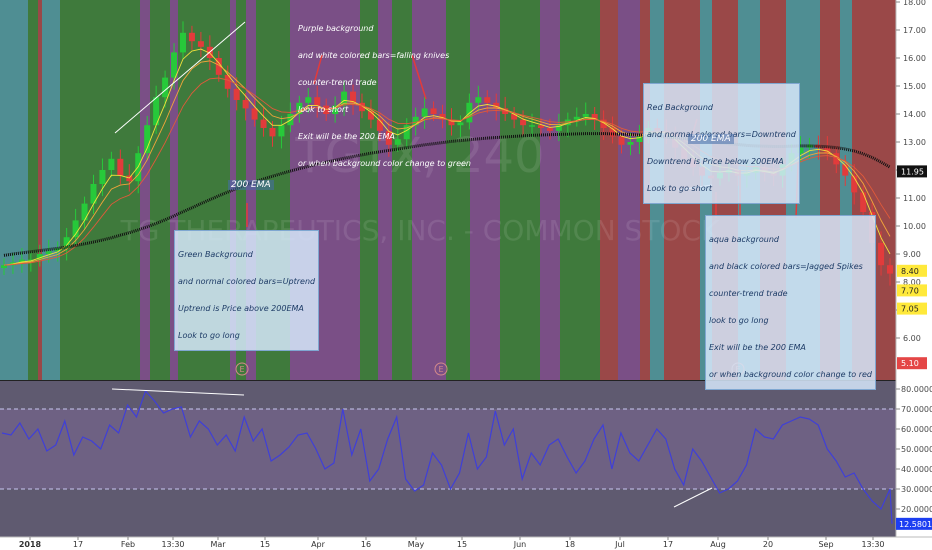  Describe the element at coordinates (448, 380) in the screenshot. I see `pane-divider` at that location.